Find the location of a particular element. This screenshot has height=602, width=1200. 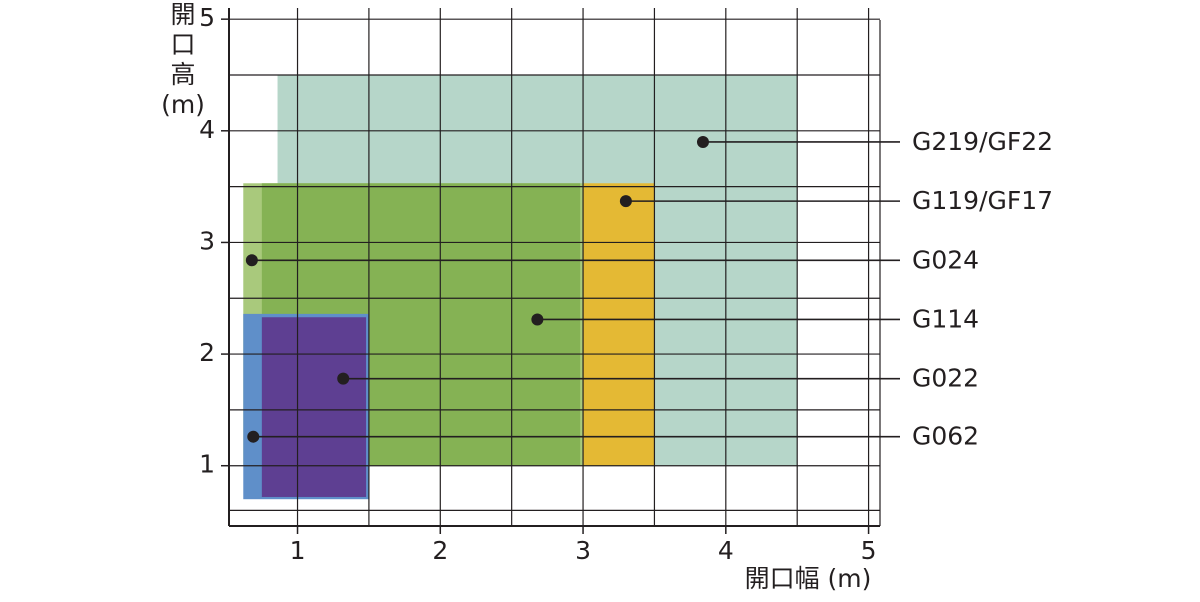

y-axis-label: 開 is located at coordinates (182, 14).